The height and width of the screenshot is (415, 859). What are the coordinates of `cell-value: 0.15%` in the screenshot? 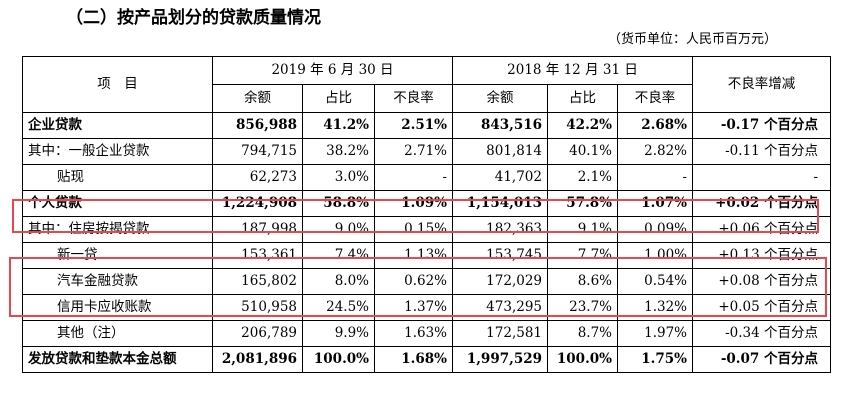 It's located at (413, 229).